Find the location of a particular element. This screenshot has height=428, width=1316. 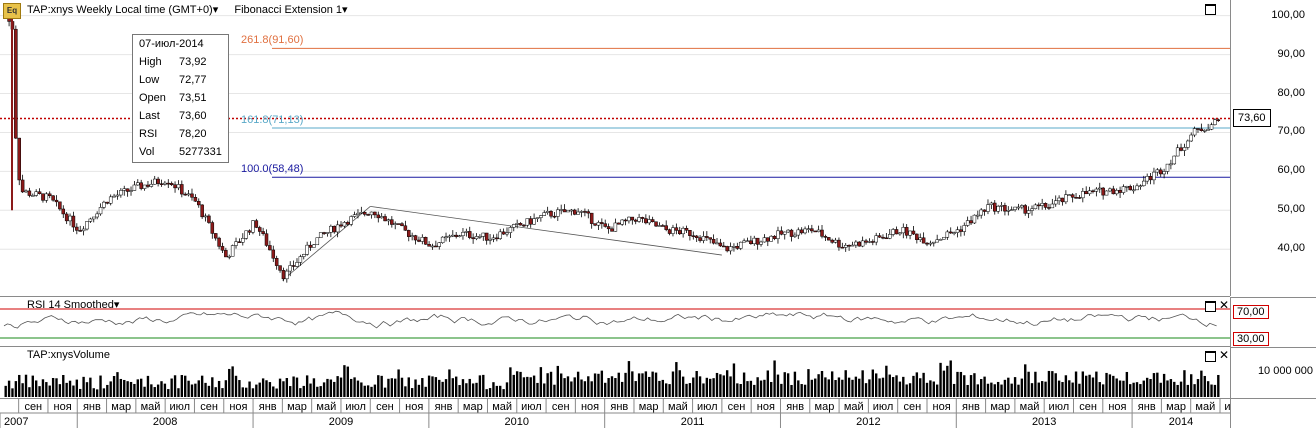

rsi-pane: RSI 14 Smoothed▾ ✕ is located at coordinates (615, 322).